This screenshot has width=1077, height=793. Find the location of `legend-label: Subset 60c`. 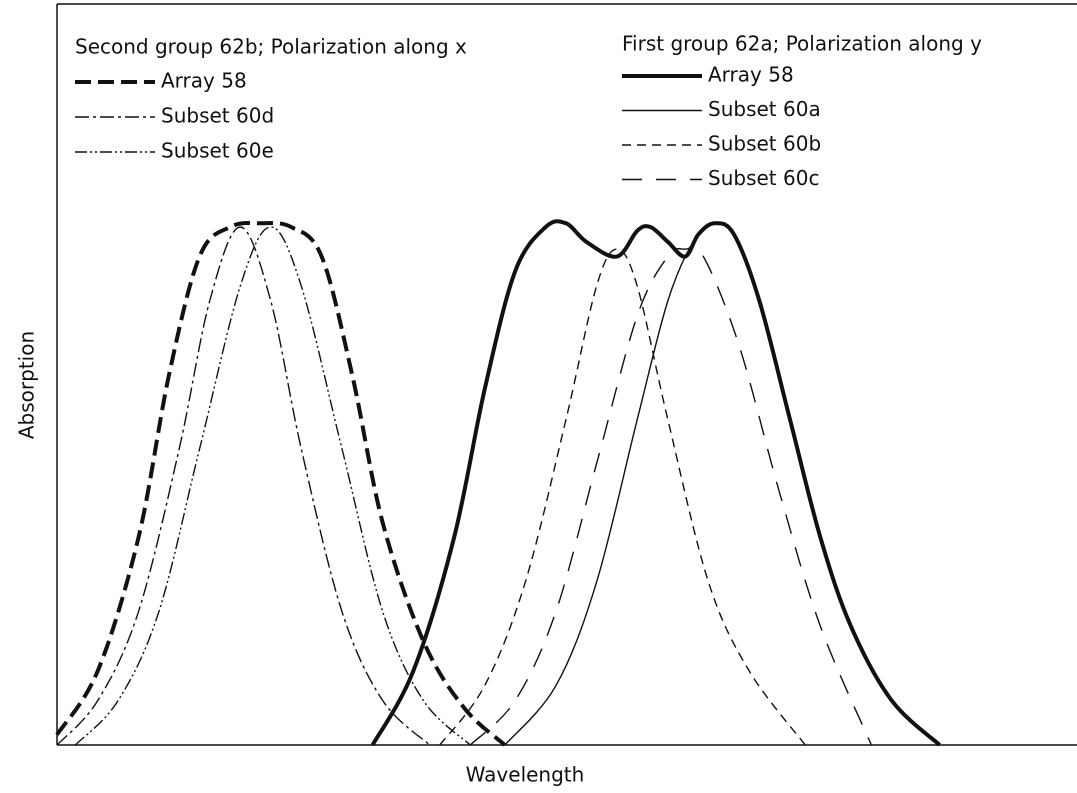

legend-label: Subset 60c is located at coordinates (763, 178).